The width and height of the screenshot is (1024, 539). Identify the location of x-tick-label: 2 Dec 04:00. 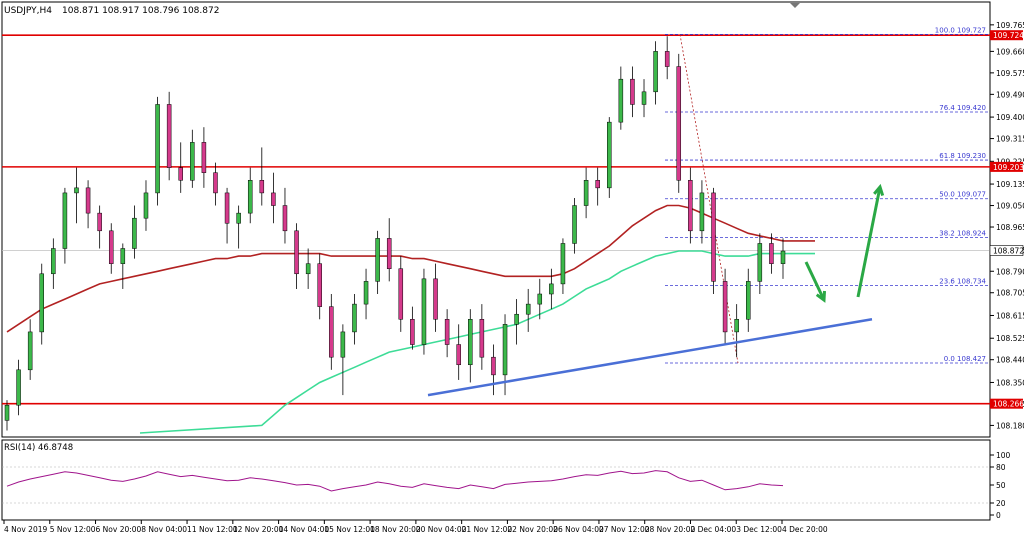
(713, 529).